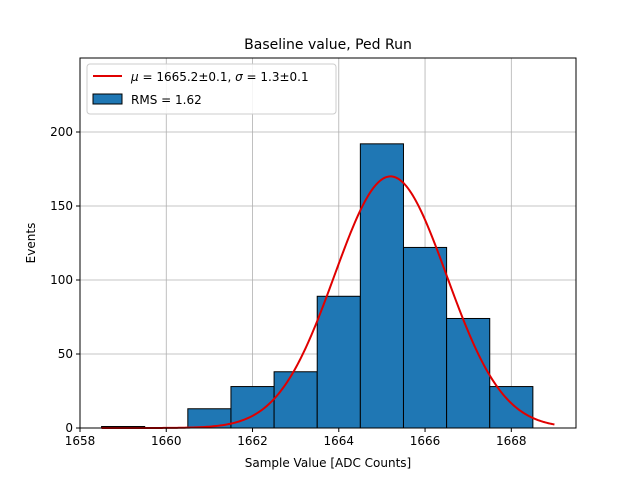  I want to click on y-tick-label: 50, so click(65, 354).